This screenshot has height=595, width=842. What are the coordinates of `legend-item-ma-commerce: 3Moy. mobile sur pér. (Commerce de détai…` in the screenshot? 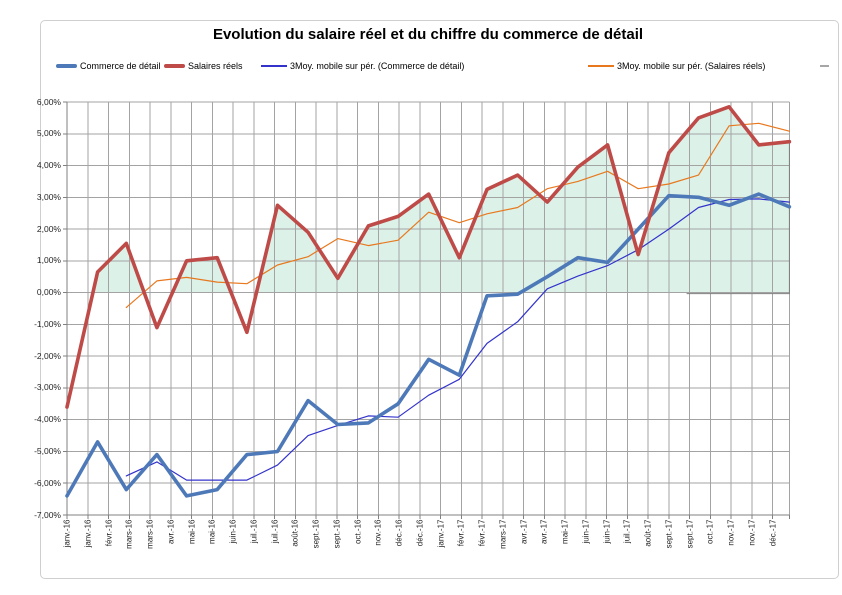 It's located at (362, 65).